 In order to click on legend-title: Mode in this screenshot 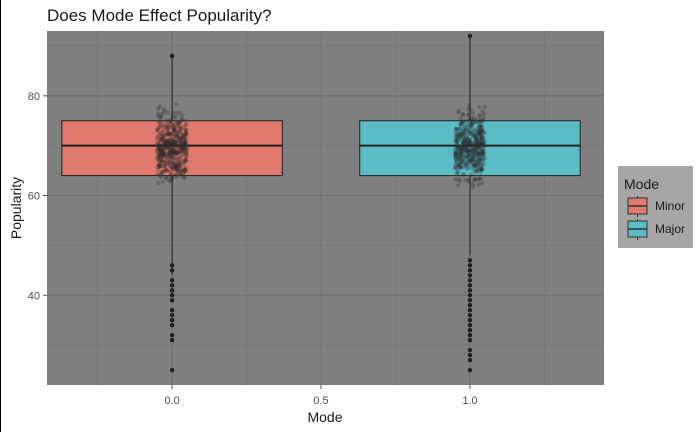, I will do `click(641, 184)`.